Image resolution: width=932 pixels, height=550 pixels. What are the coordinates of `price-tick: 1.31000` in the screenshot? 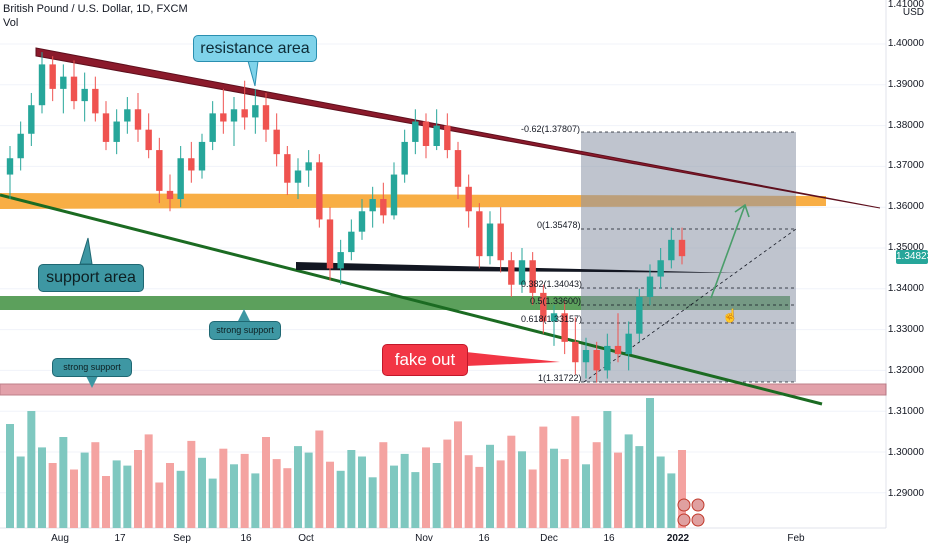 It's located at (905, 411).